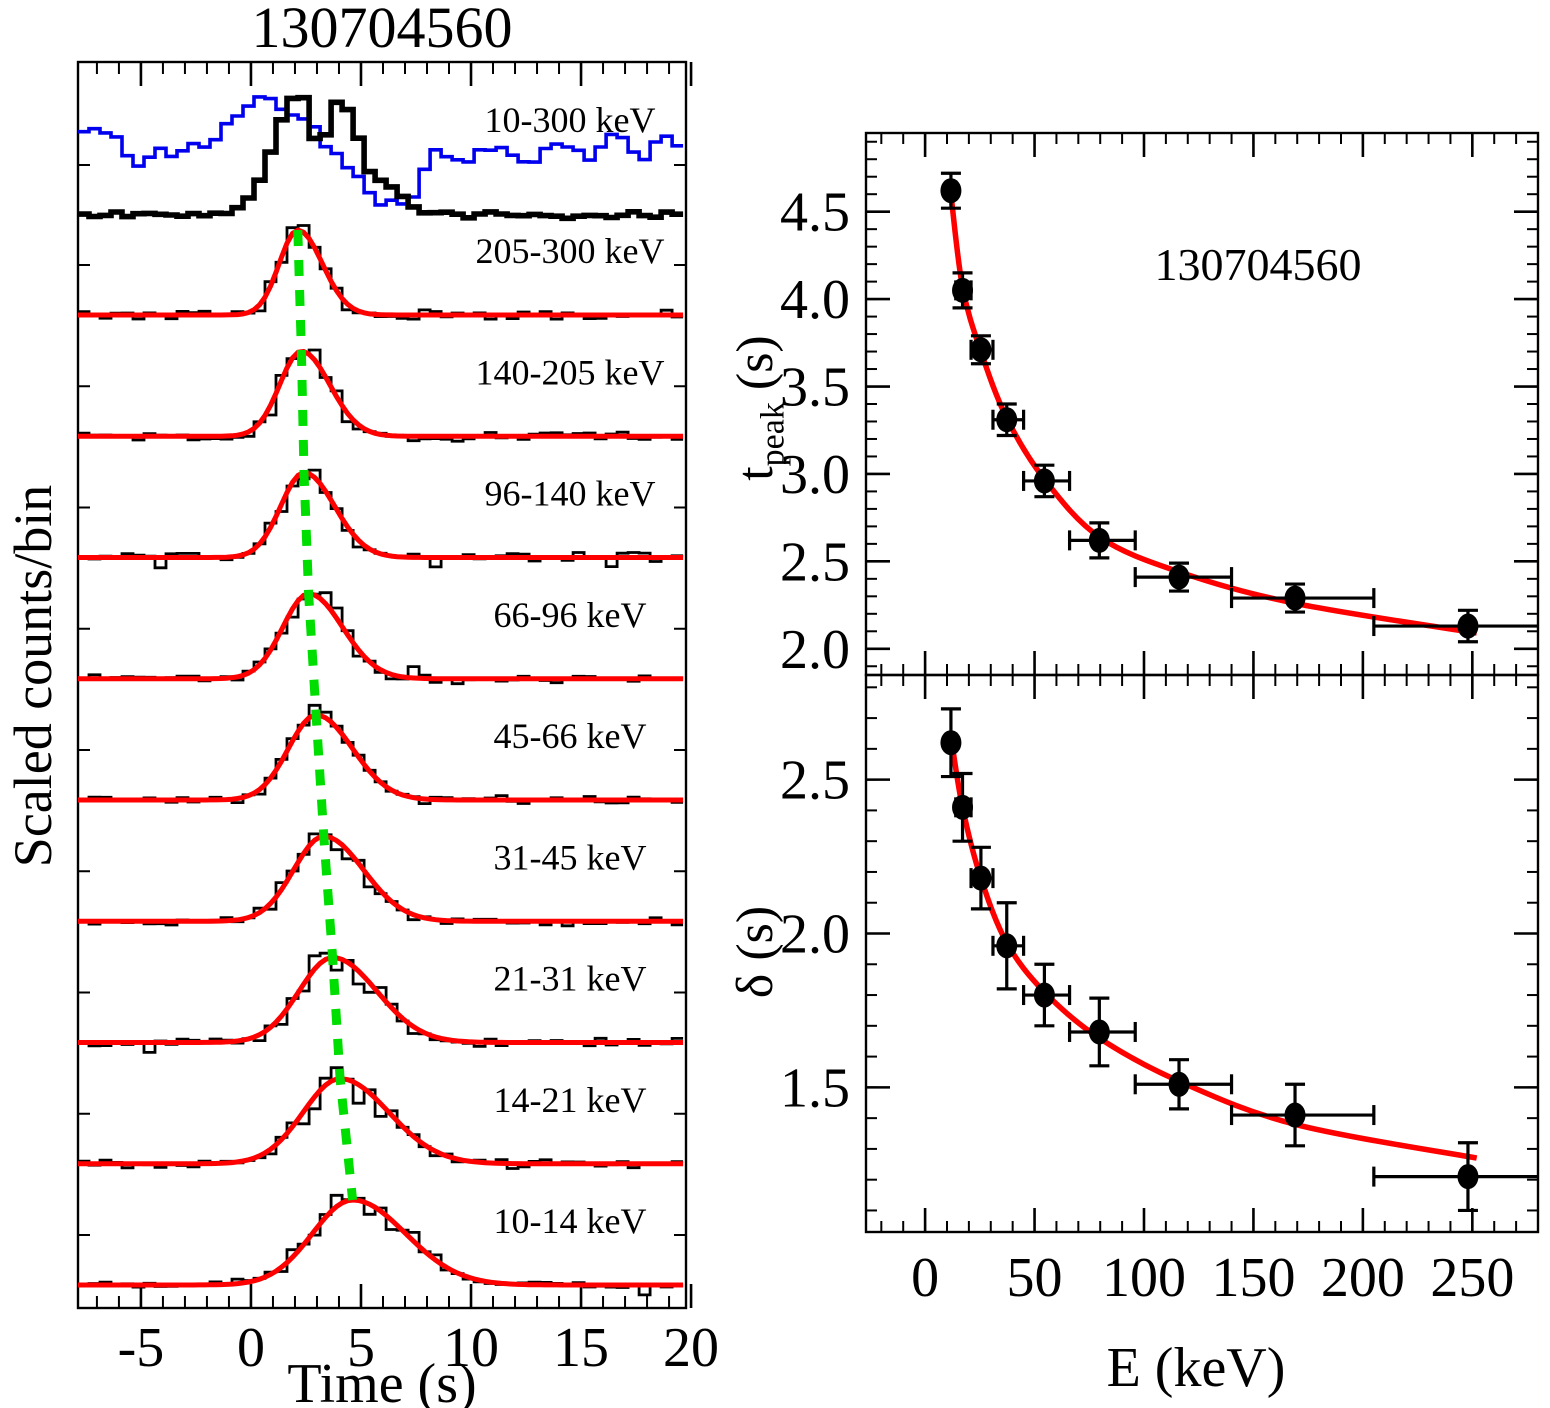 The image size is (1550, 1408). I want to click on band-label: 31-45 keV, so click(570, 857).